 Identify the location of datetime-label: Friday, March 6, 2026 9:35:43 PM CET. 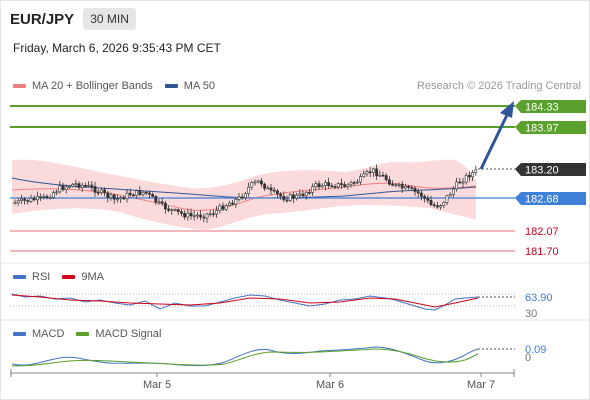
(117, 48).